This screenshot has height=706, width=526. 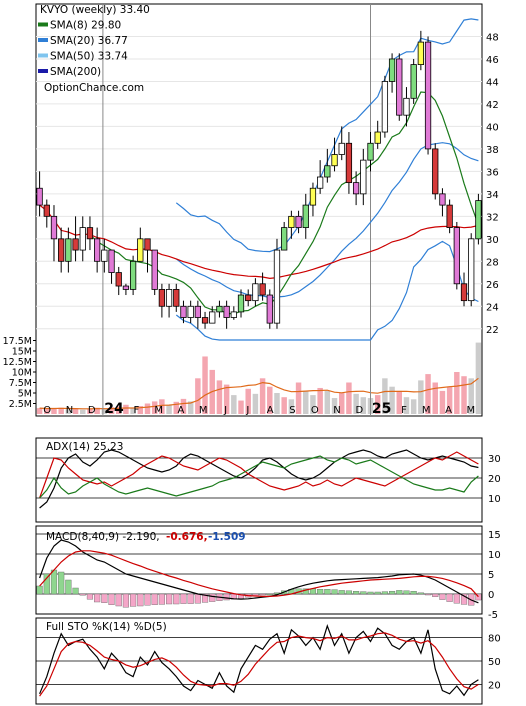 What do you see at coordinates (492, 285) in the screenshot?
I see `price-tick-label: 26` at bounding box center [492, 285].